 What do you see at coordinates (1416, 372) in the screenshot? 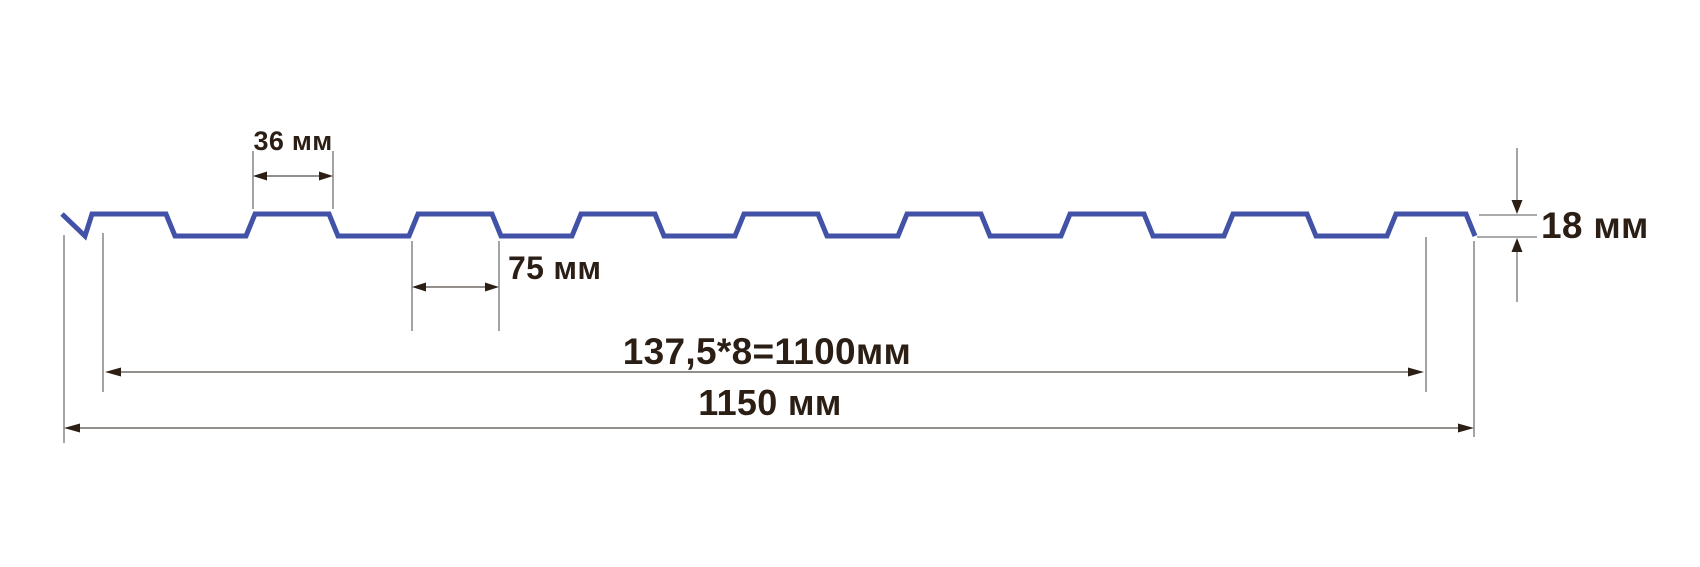
I see `arrowhead-1100-right` at bounding box center [1416, 372].